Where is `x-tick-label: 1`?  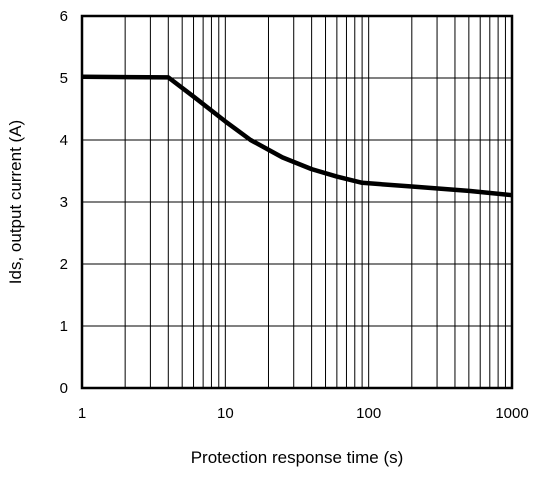 x-tick-label: 1 is located at coordinates (82, 413).